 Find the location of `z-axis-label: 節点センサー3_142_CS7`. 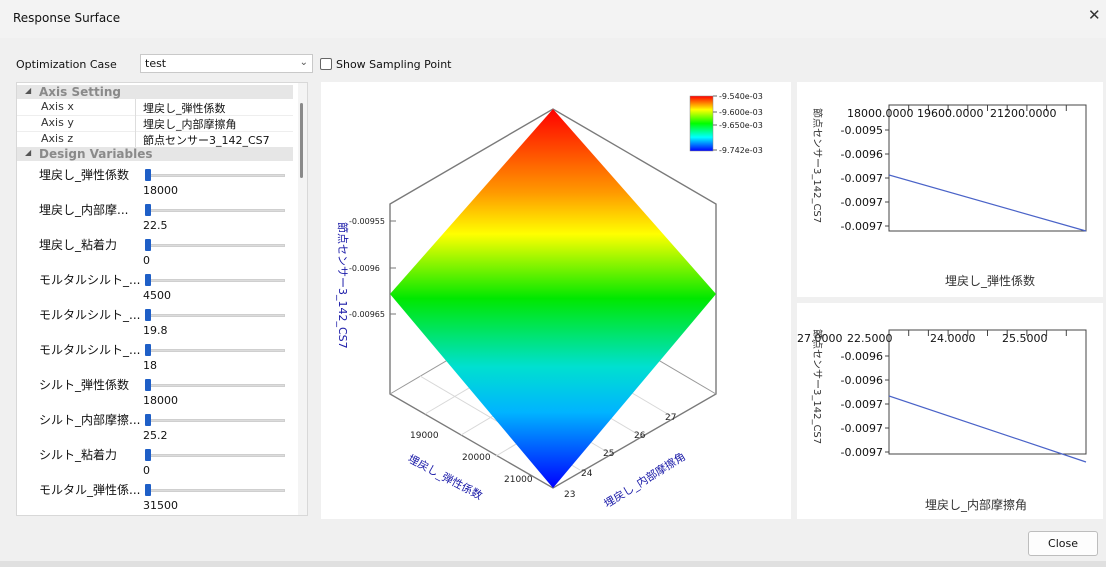

z-axis-label: 節点センサー3_142_CS7 is located at coordinates (343, 285).